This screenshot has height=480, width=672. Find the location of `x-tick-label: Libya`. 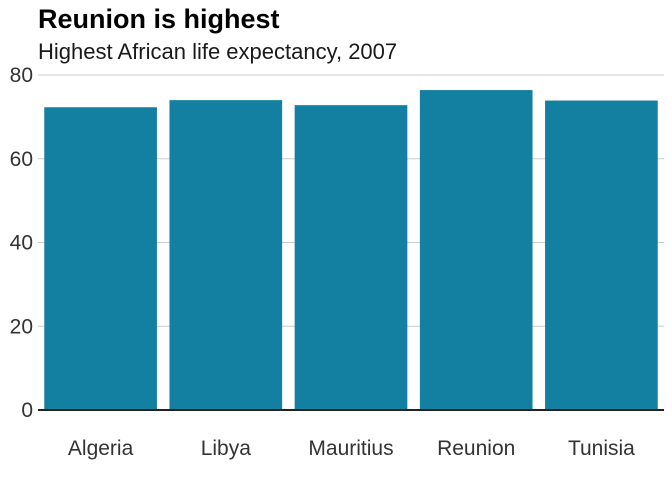

x-tick-label: Libya is located at coordinates (226, 448).